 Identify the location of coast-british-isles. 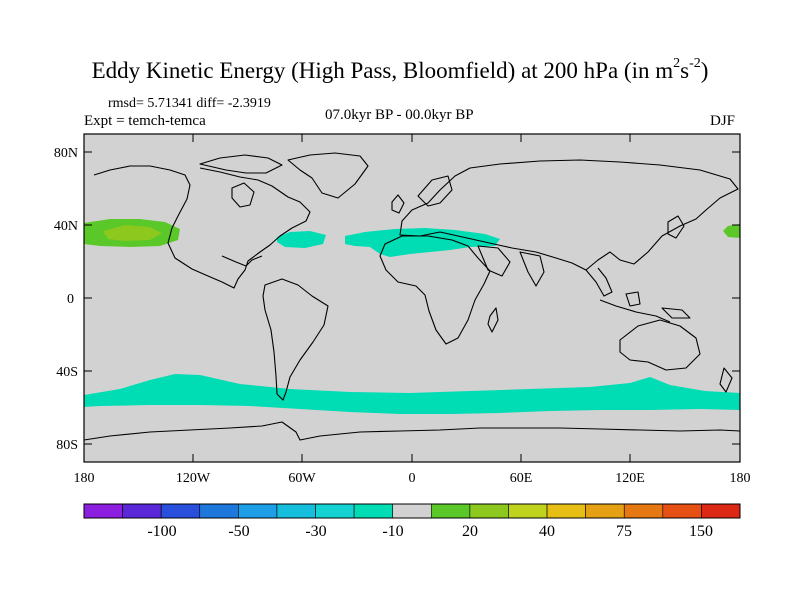
(398, 204).